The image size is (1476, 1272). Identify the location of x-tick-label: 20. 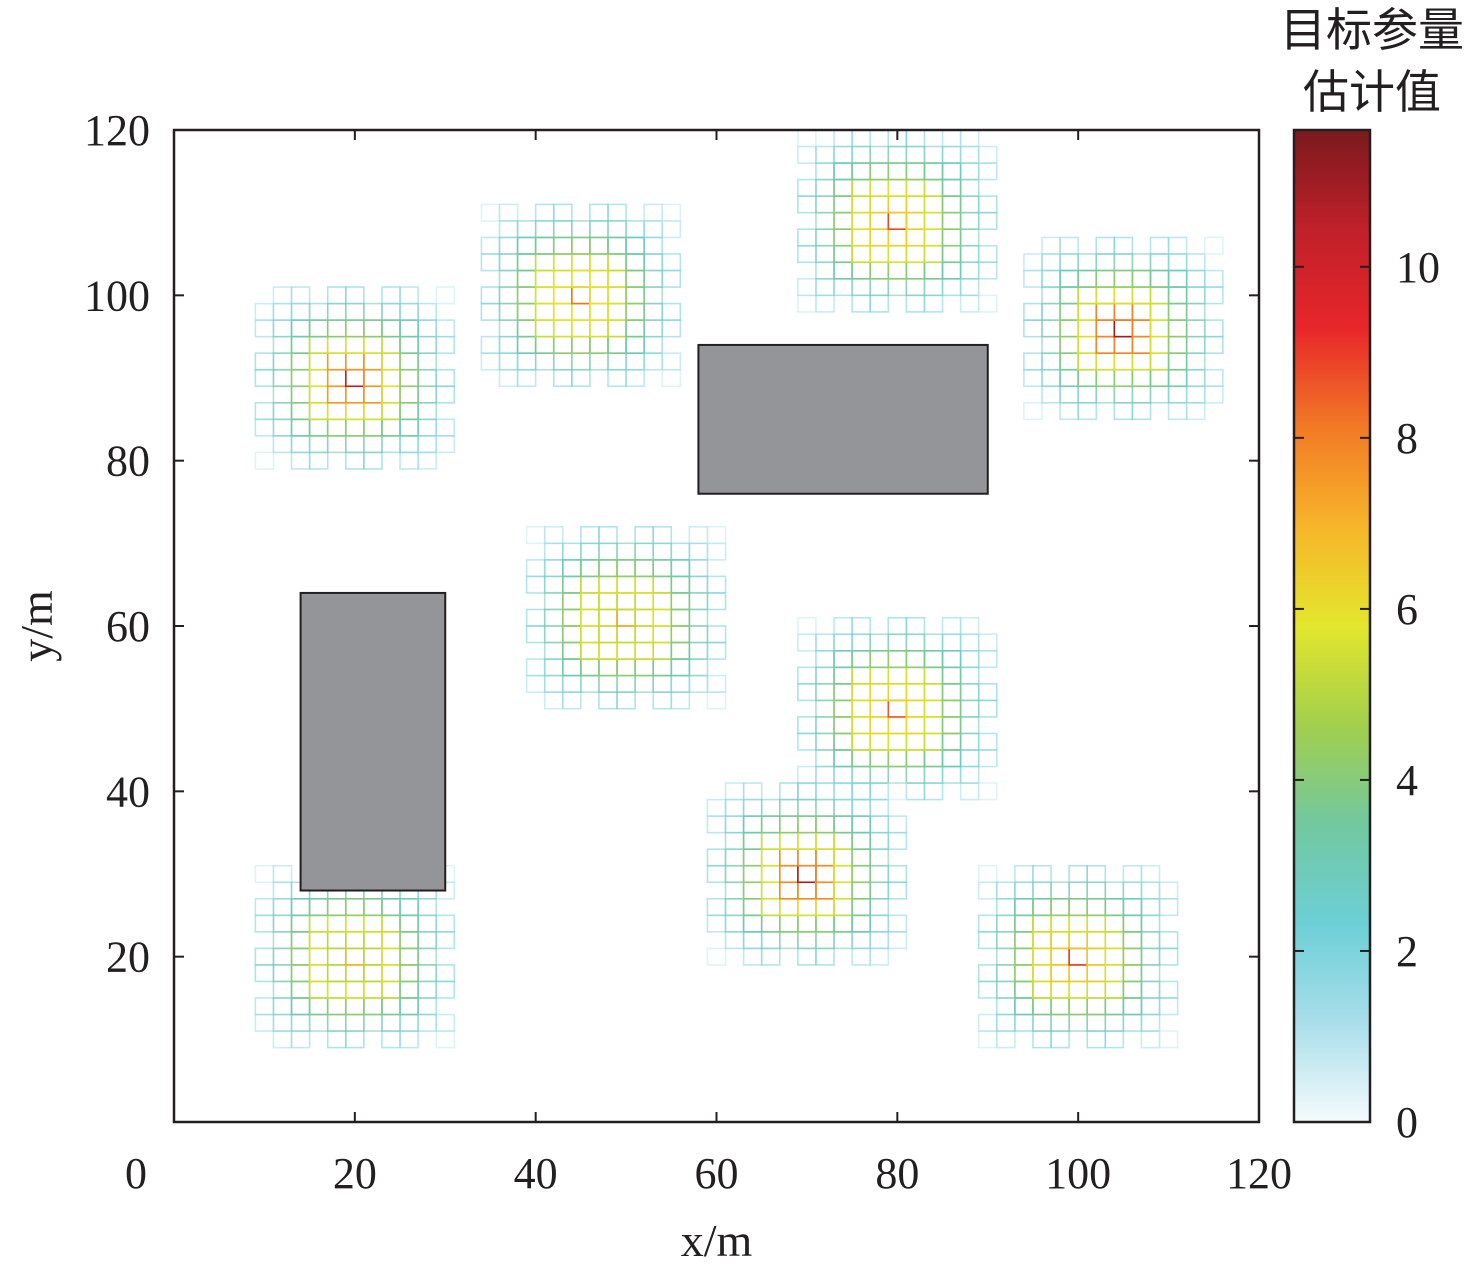
(355, 1173).